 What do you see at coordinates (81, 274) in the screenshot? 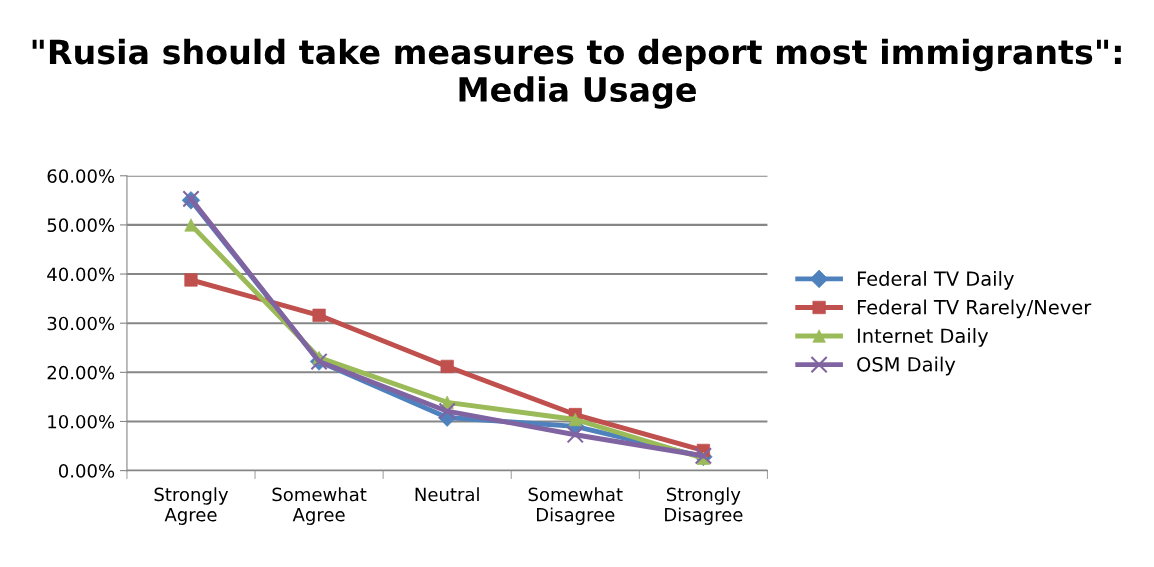
I see `y-tick-label: 40.00%` at bounding box center [81, 274].